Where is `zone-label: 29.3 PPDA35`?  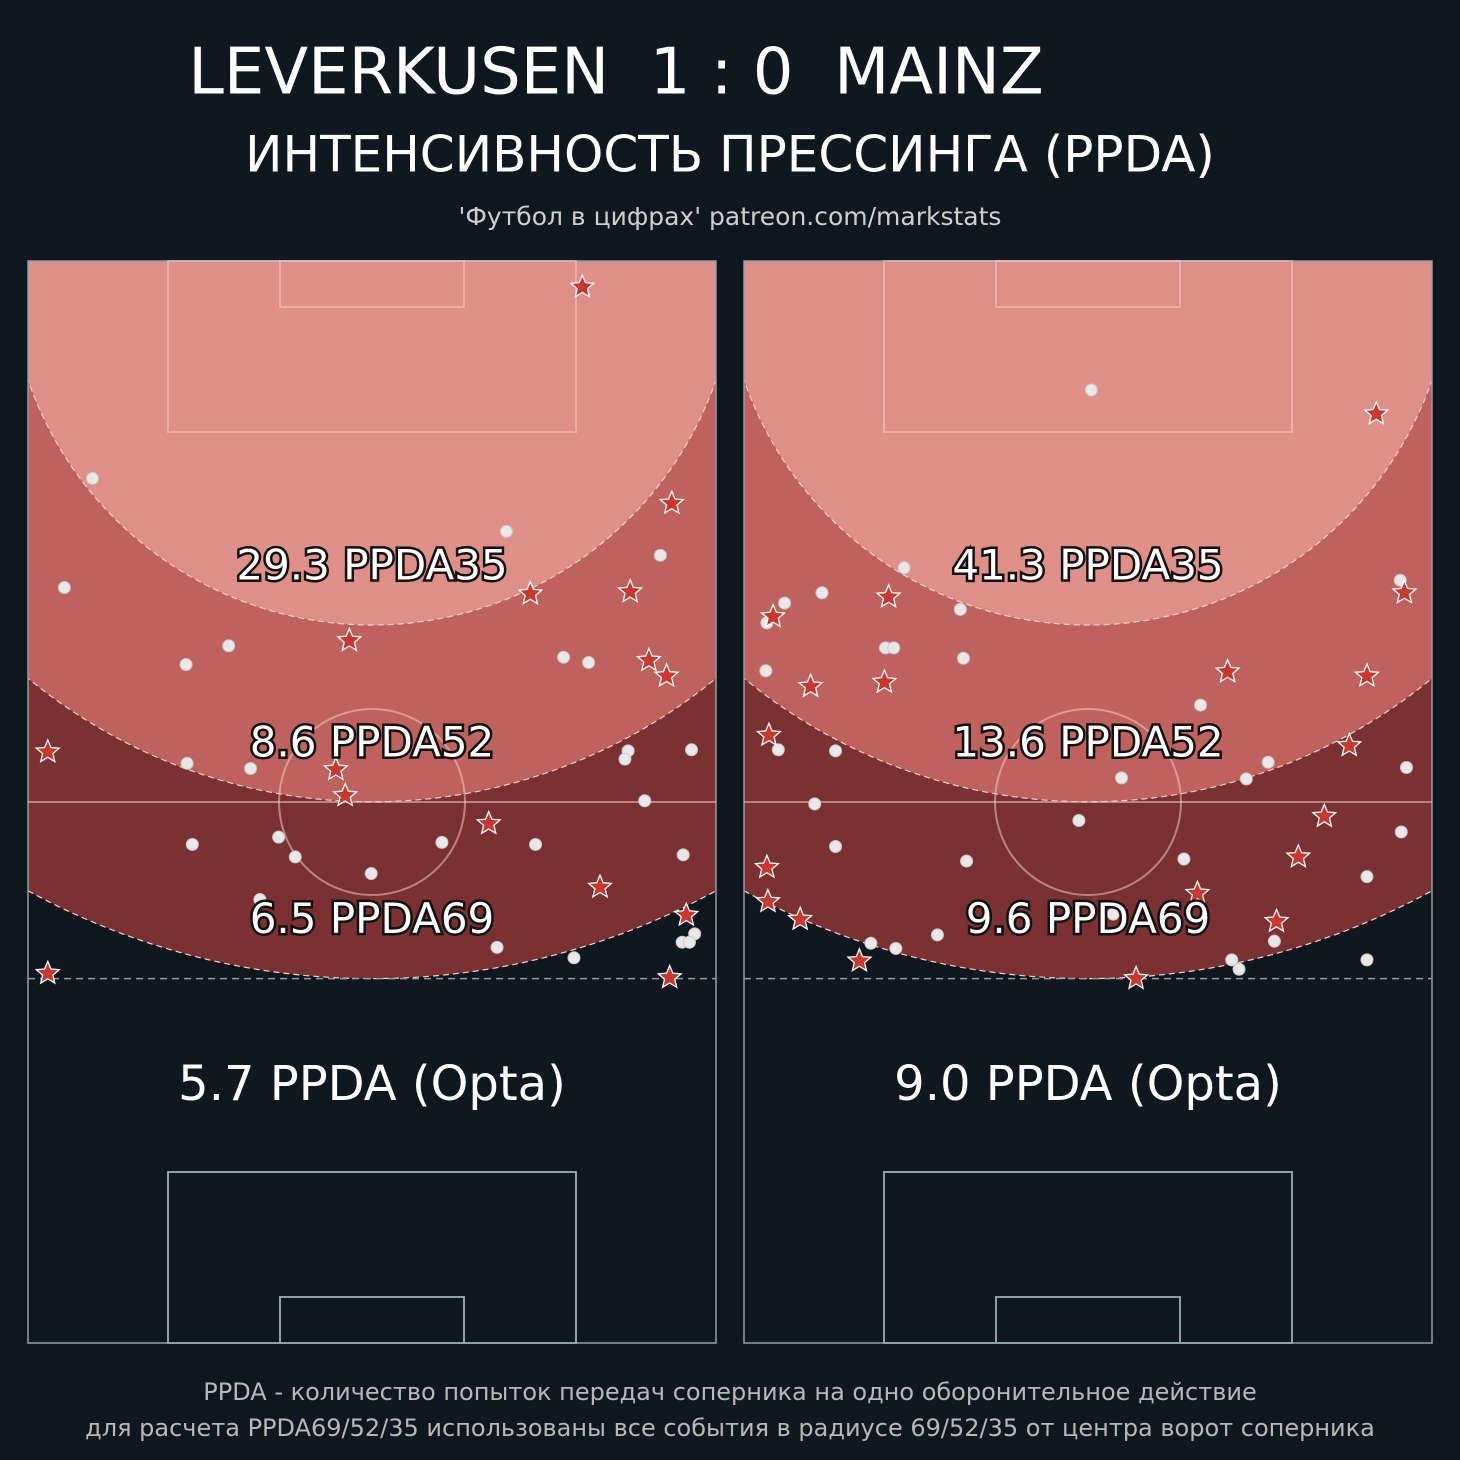 zone-label: 29.3 PPDA35 is located at coordinates (371, 565).